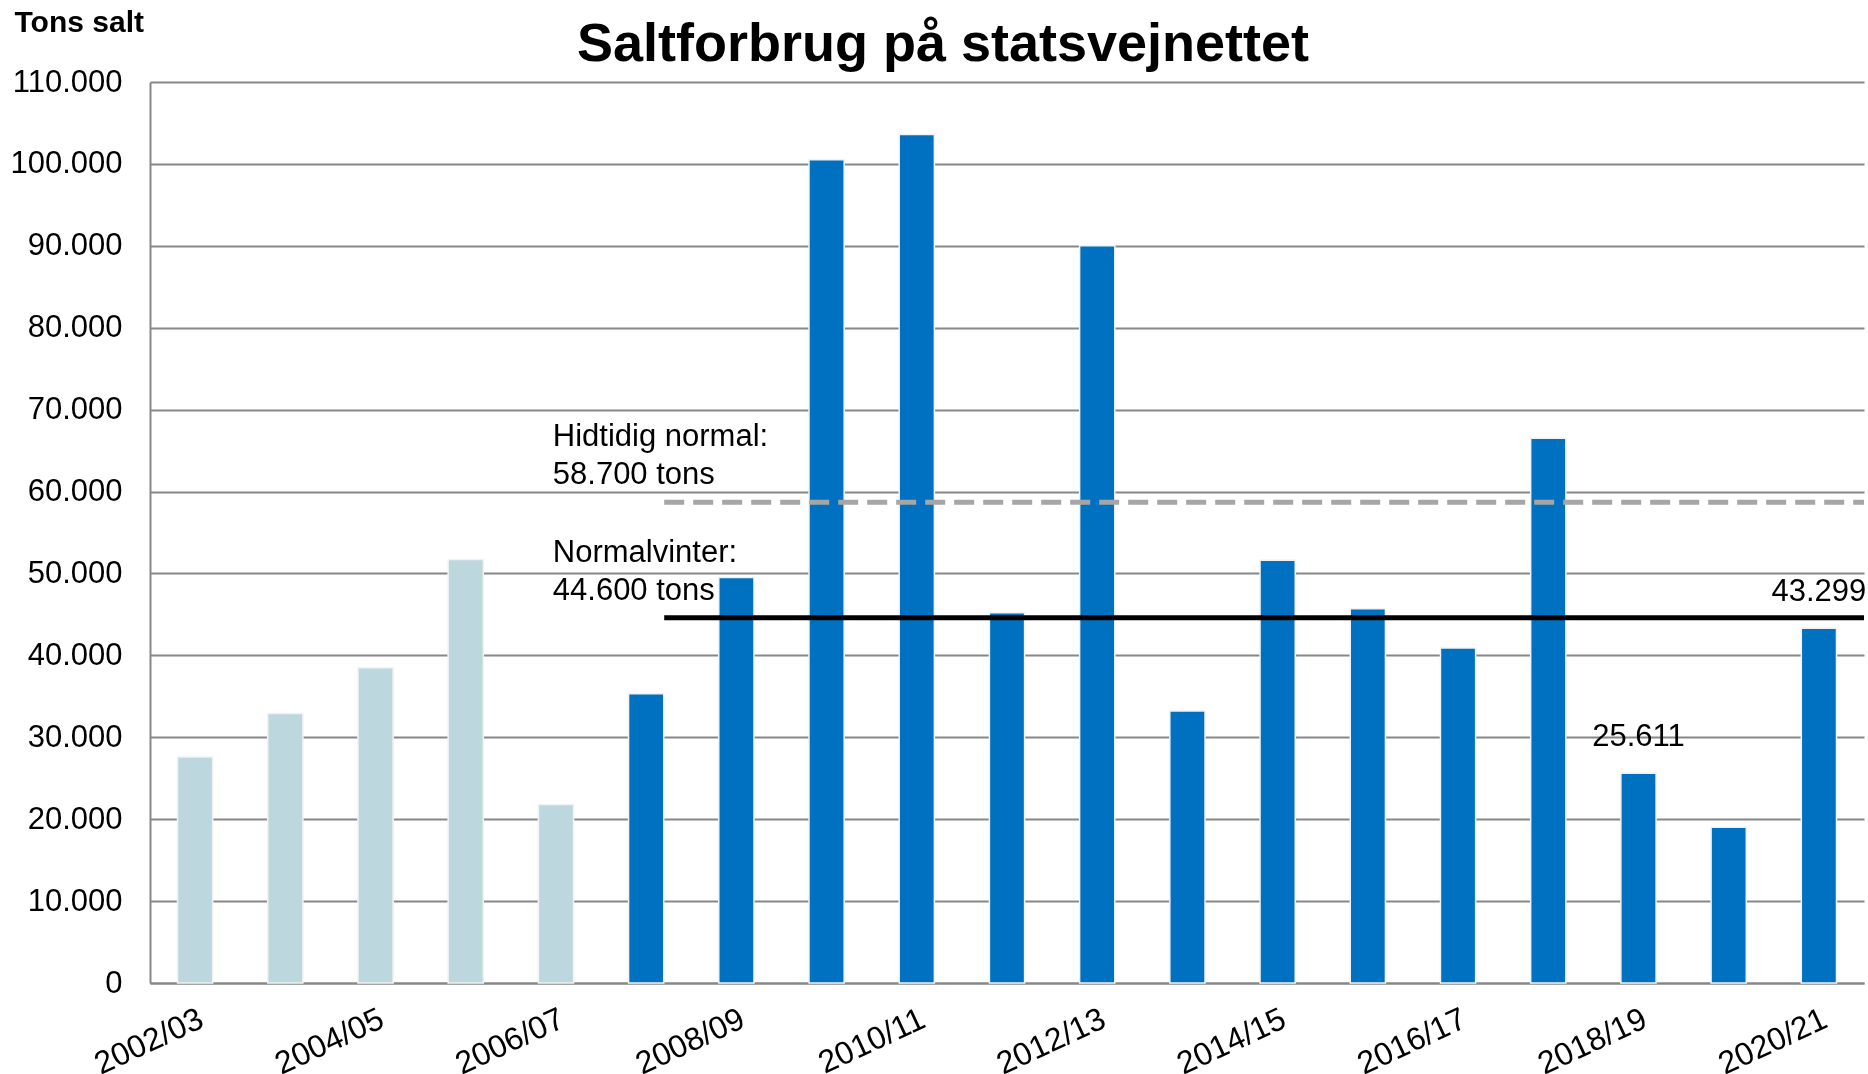  I want to click on y-tick-label: 20.000, so click(75, 818).